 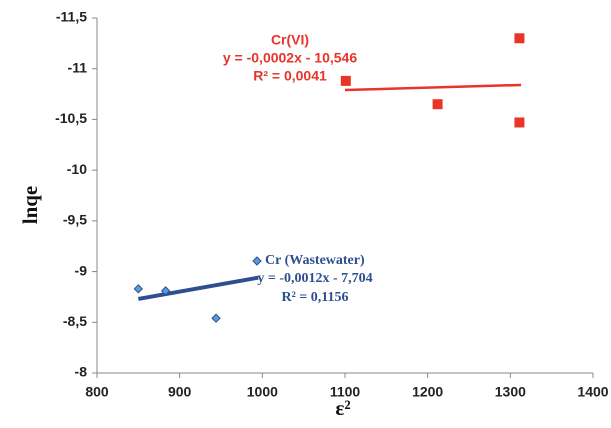 What do you see at coordinates (257, 261) in the screenshot?
I see `legend-marker` at bounding box center [257, 261].